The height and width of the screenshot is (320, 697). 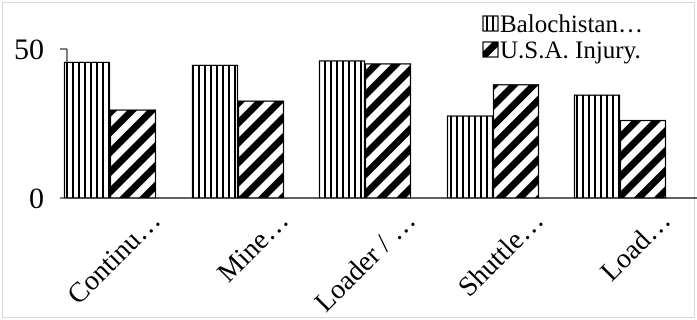 I want to click on y-tick-label: 50, so click(x=29, y=49).